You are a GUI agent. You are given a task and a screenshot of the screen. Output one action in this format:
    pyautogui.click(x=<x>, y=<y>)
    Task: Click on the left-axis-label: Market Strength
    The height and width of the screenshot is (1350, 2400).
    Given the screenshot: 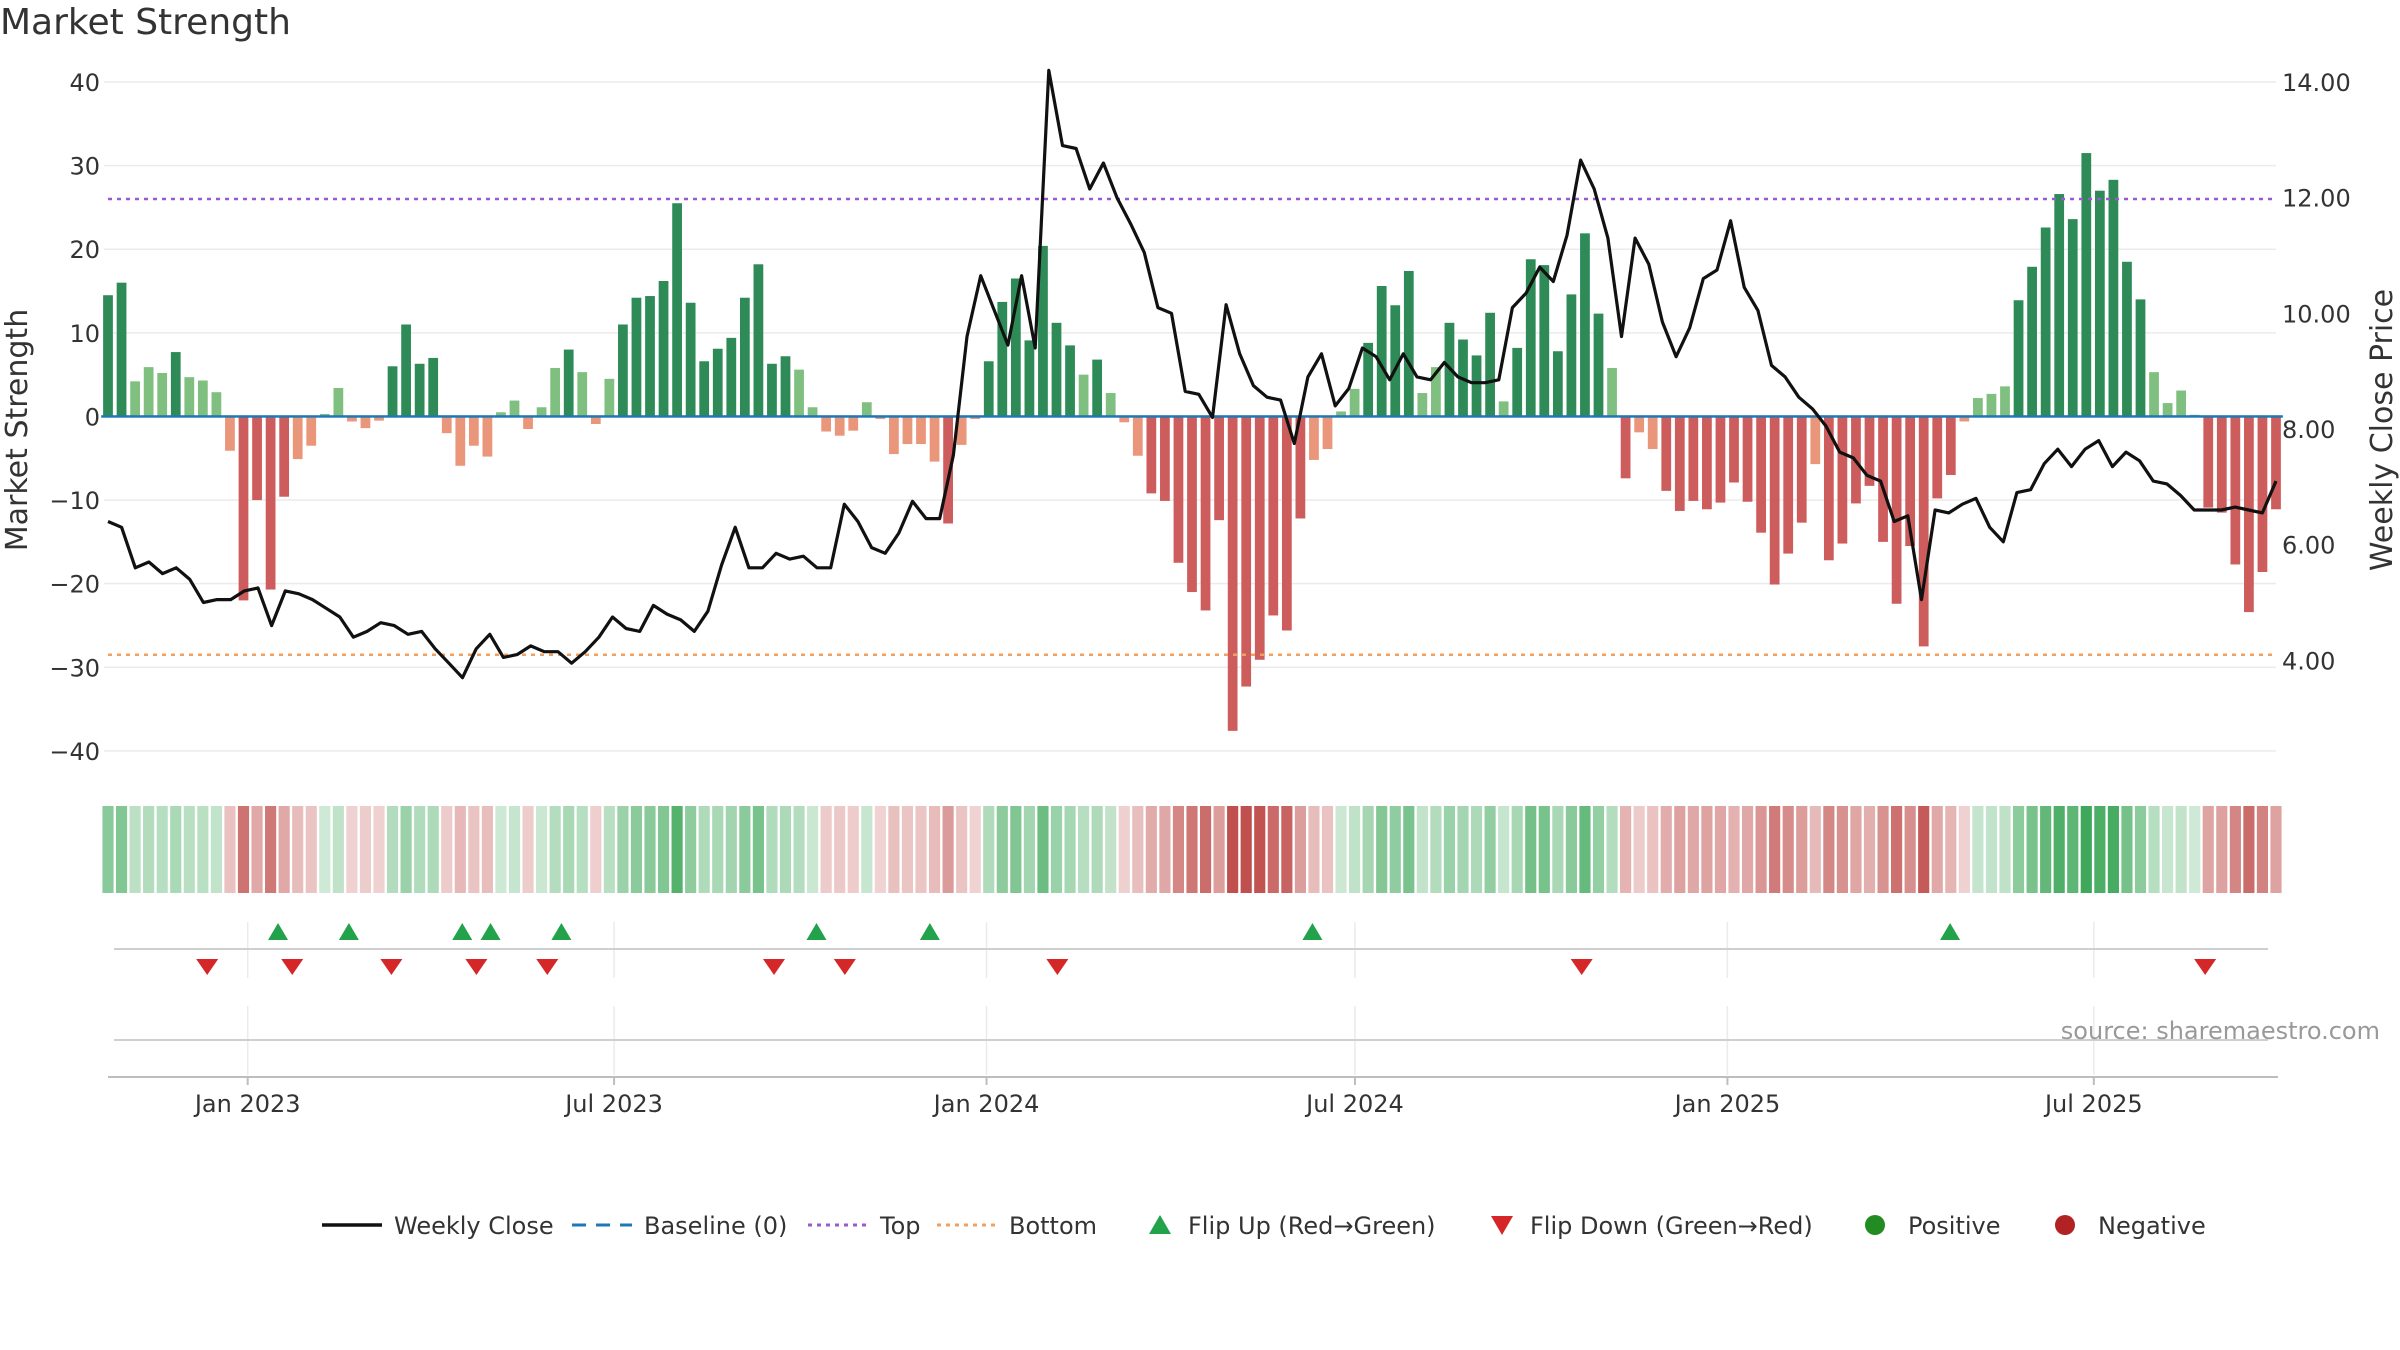 What is the action you would take?
    pyautogui.click(x=17, y=430)
    